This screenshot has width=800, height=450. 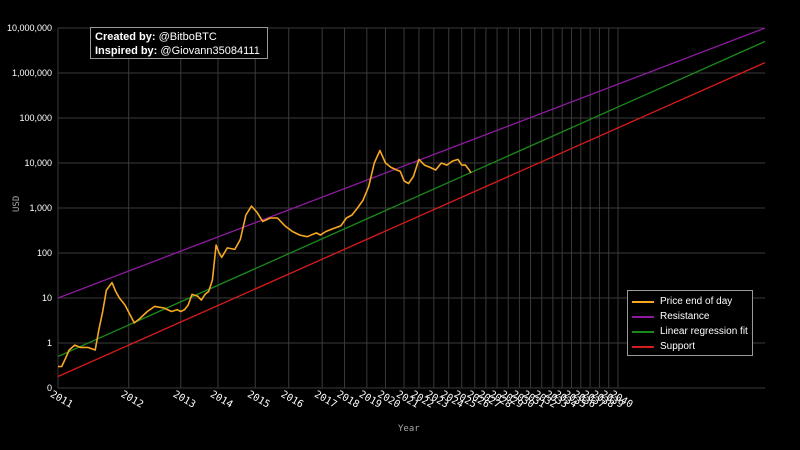 What do you see at coordinates (38, 163) in the screenshot?
I see `y-tick-label: 10,000` at bounding box center [38, 163].